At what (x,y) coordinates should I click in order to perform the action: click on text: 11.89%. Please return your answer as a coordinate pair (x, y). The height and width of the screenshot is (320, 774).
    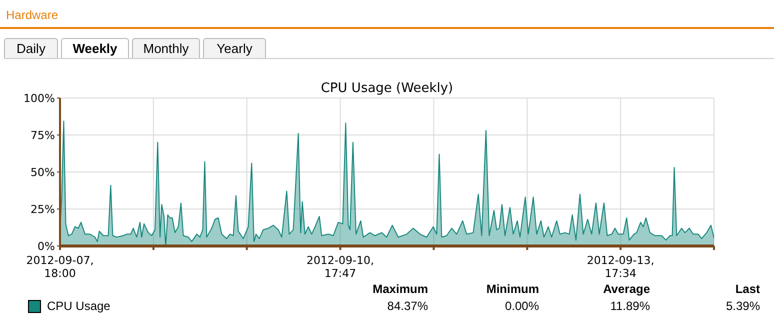
    Looking at the image, I should click on (630, 306).